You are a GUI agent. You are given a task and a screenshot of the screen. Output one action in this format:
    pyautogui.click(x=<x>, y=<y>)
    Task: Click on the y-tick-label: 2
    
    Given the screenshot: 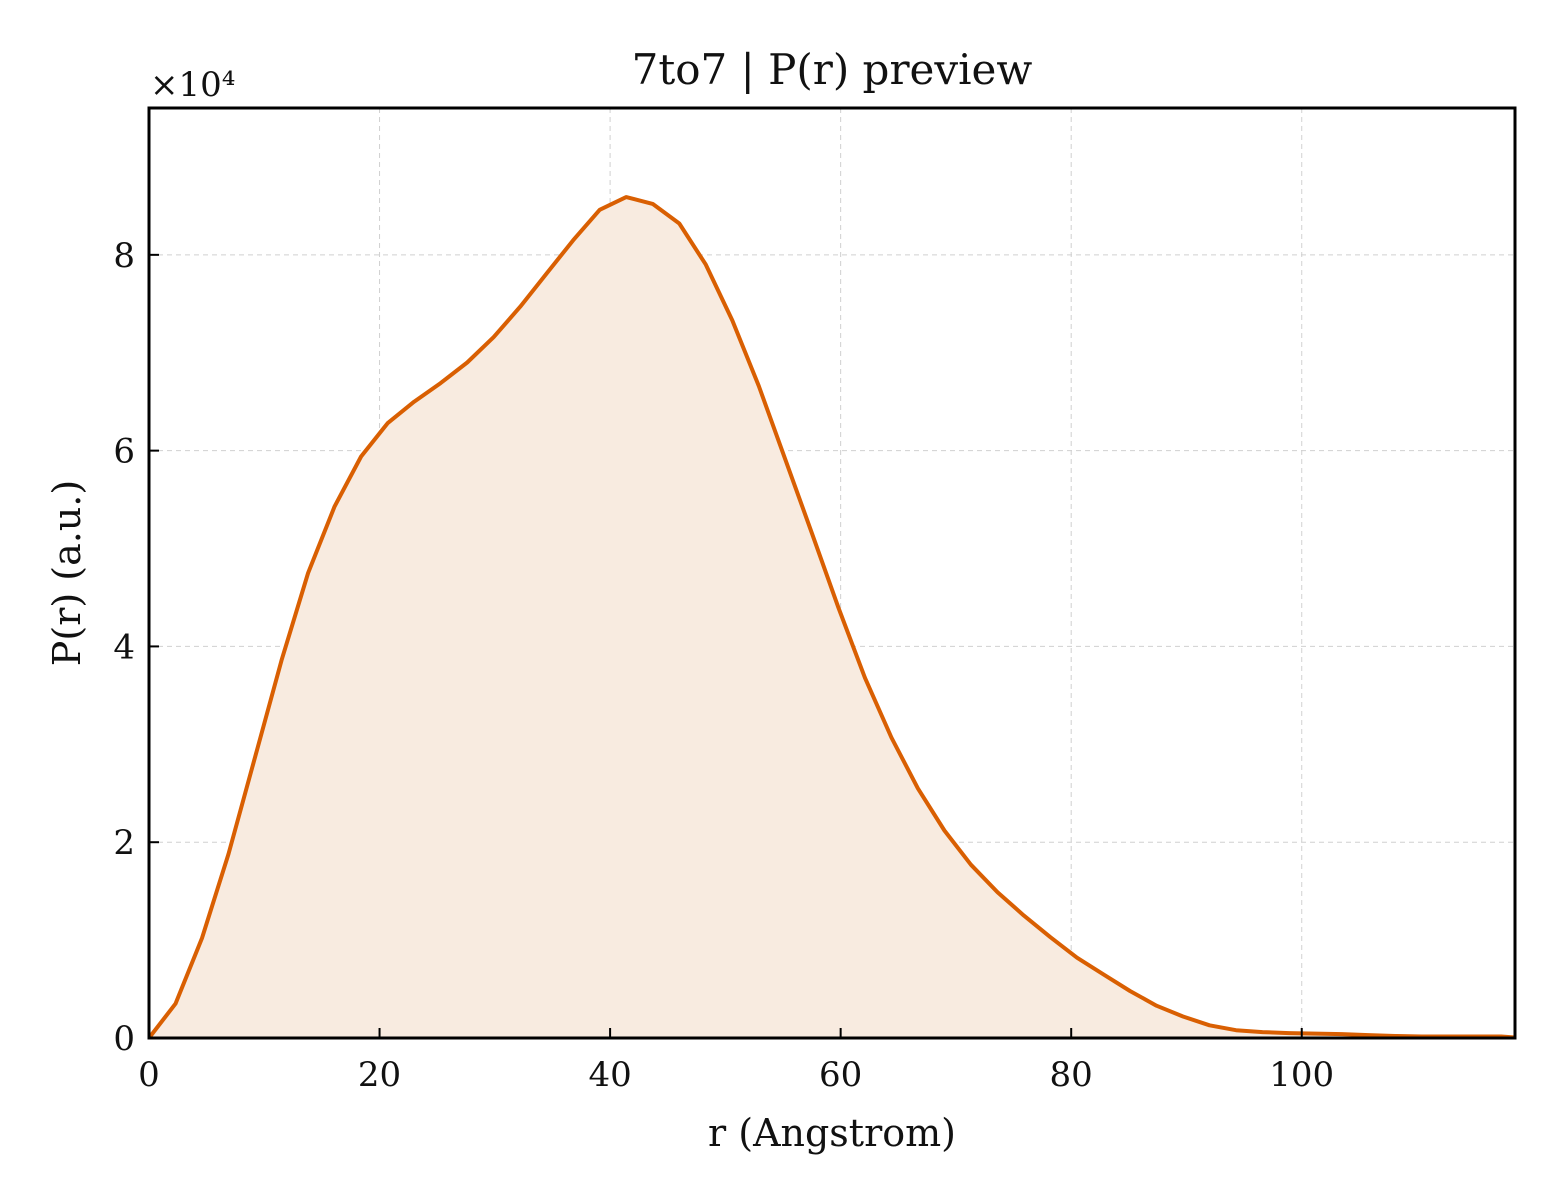 What is the action you would take?
    pyautogui.click(x=124, y=843)
    